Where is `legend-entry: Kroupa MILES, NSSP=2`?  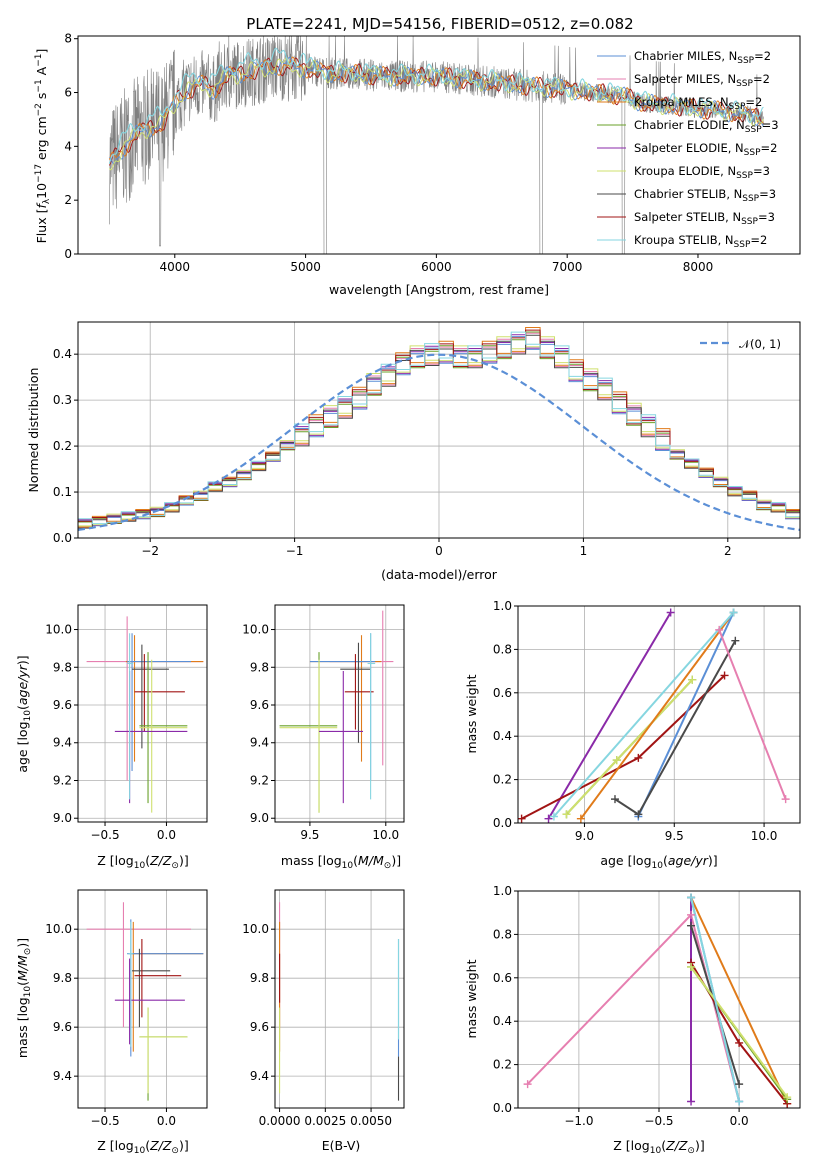 legend-entry: Kroupa MILES, NSSP=2 is located at coordinates (698, 103).